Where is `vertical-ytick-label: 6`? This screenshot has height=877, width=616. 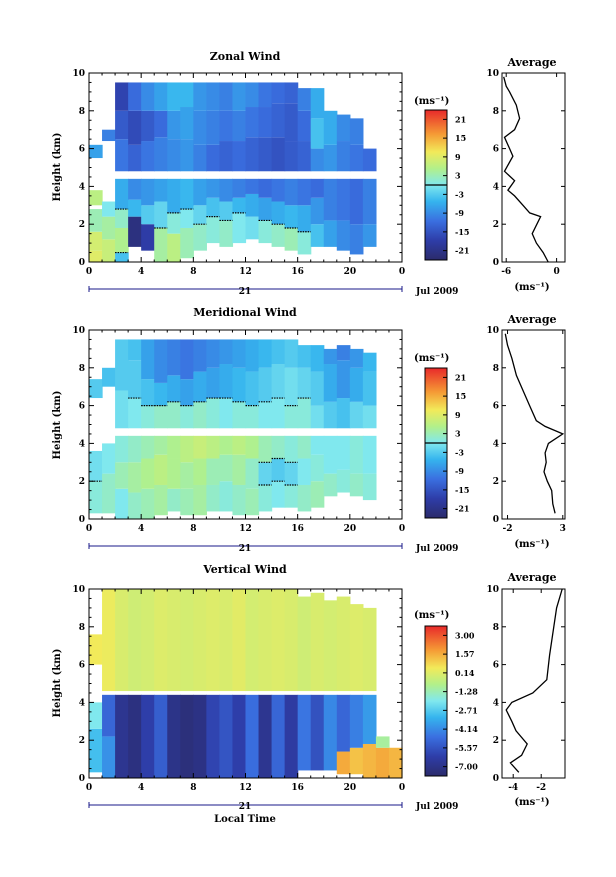
vertical-ytick-label: 6 is located at coordinates (82, 666).